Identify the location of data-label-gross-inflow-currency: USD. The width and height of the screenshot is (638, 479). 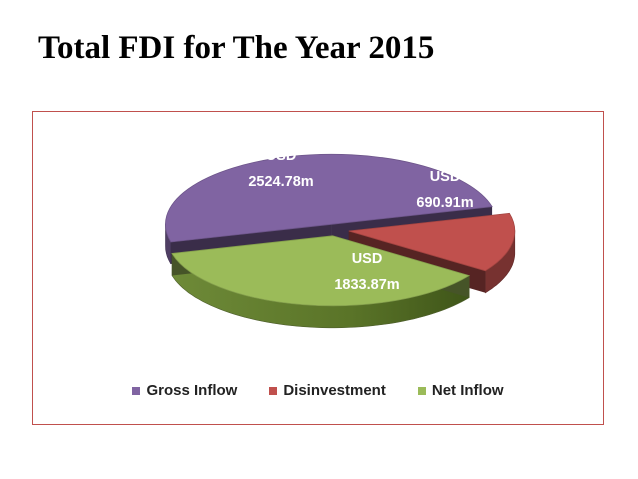
(281, 156).